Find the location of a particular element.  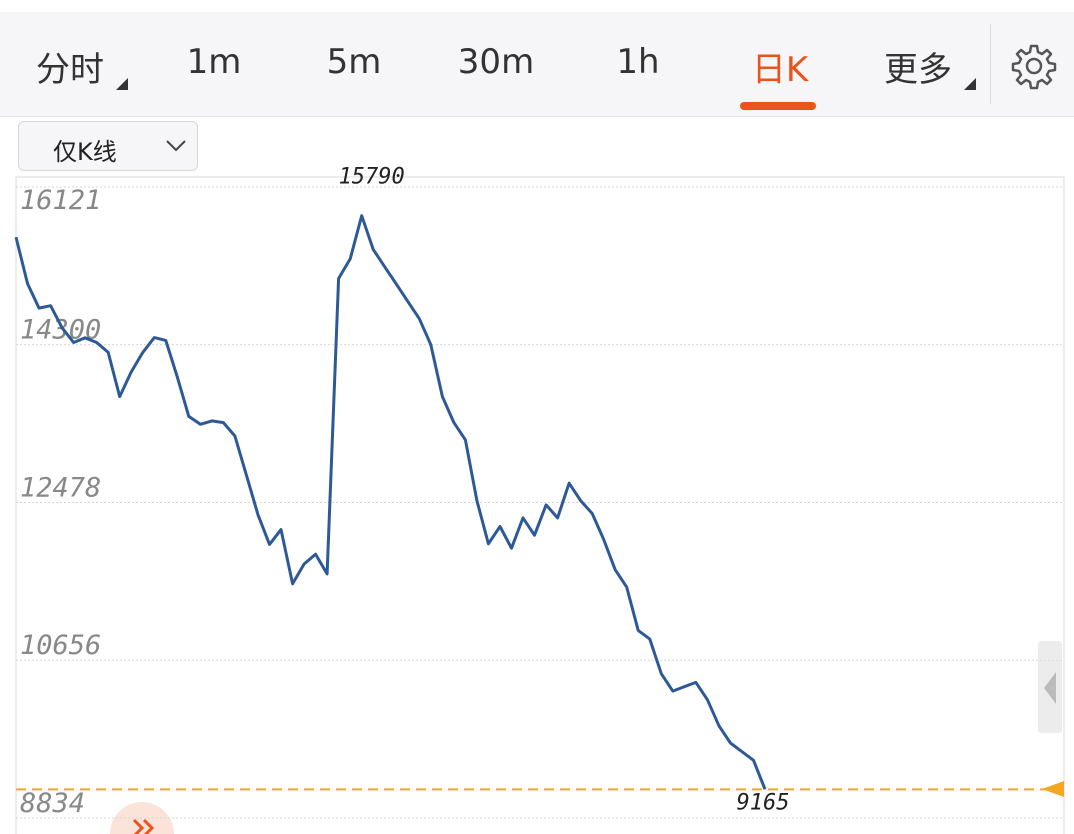

y-tick-label: 10656 is located at coordinates (60, 645).